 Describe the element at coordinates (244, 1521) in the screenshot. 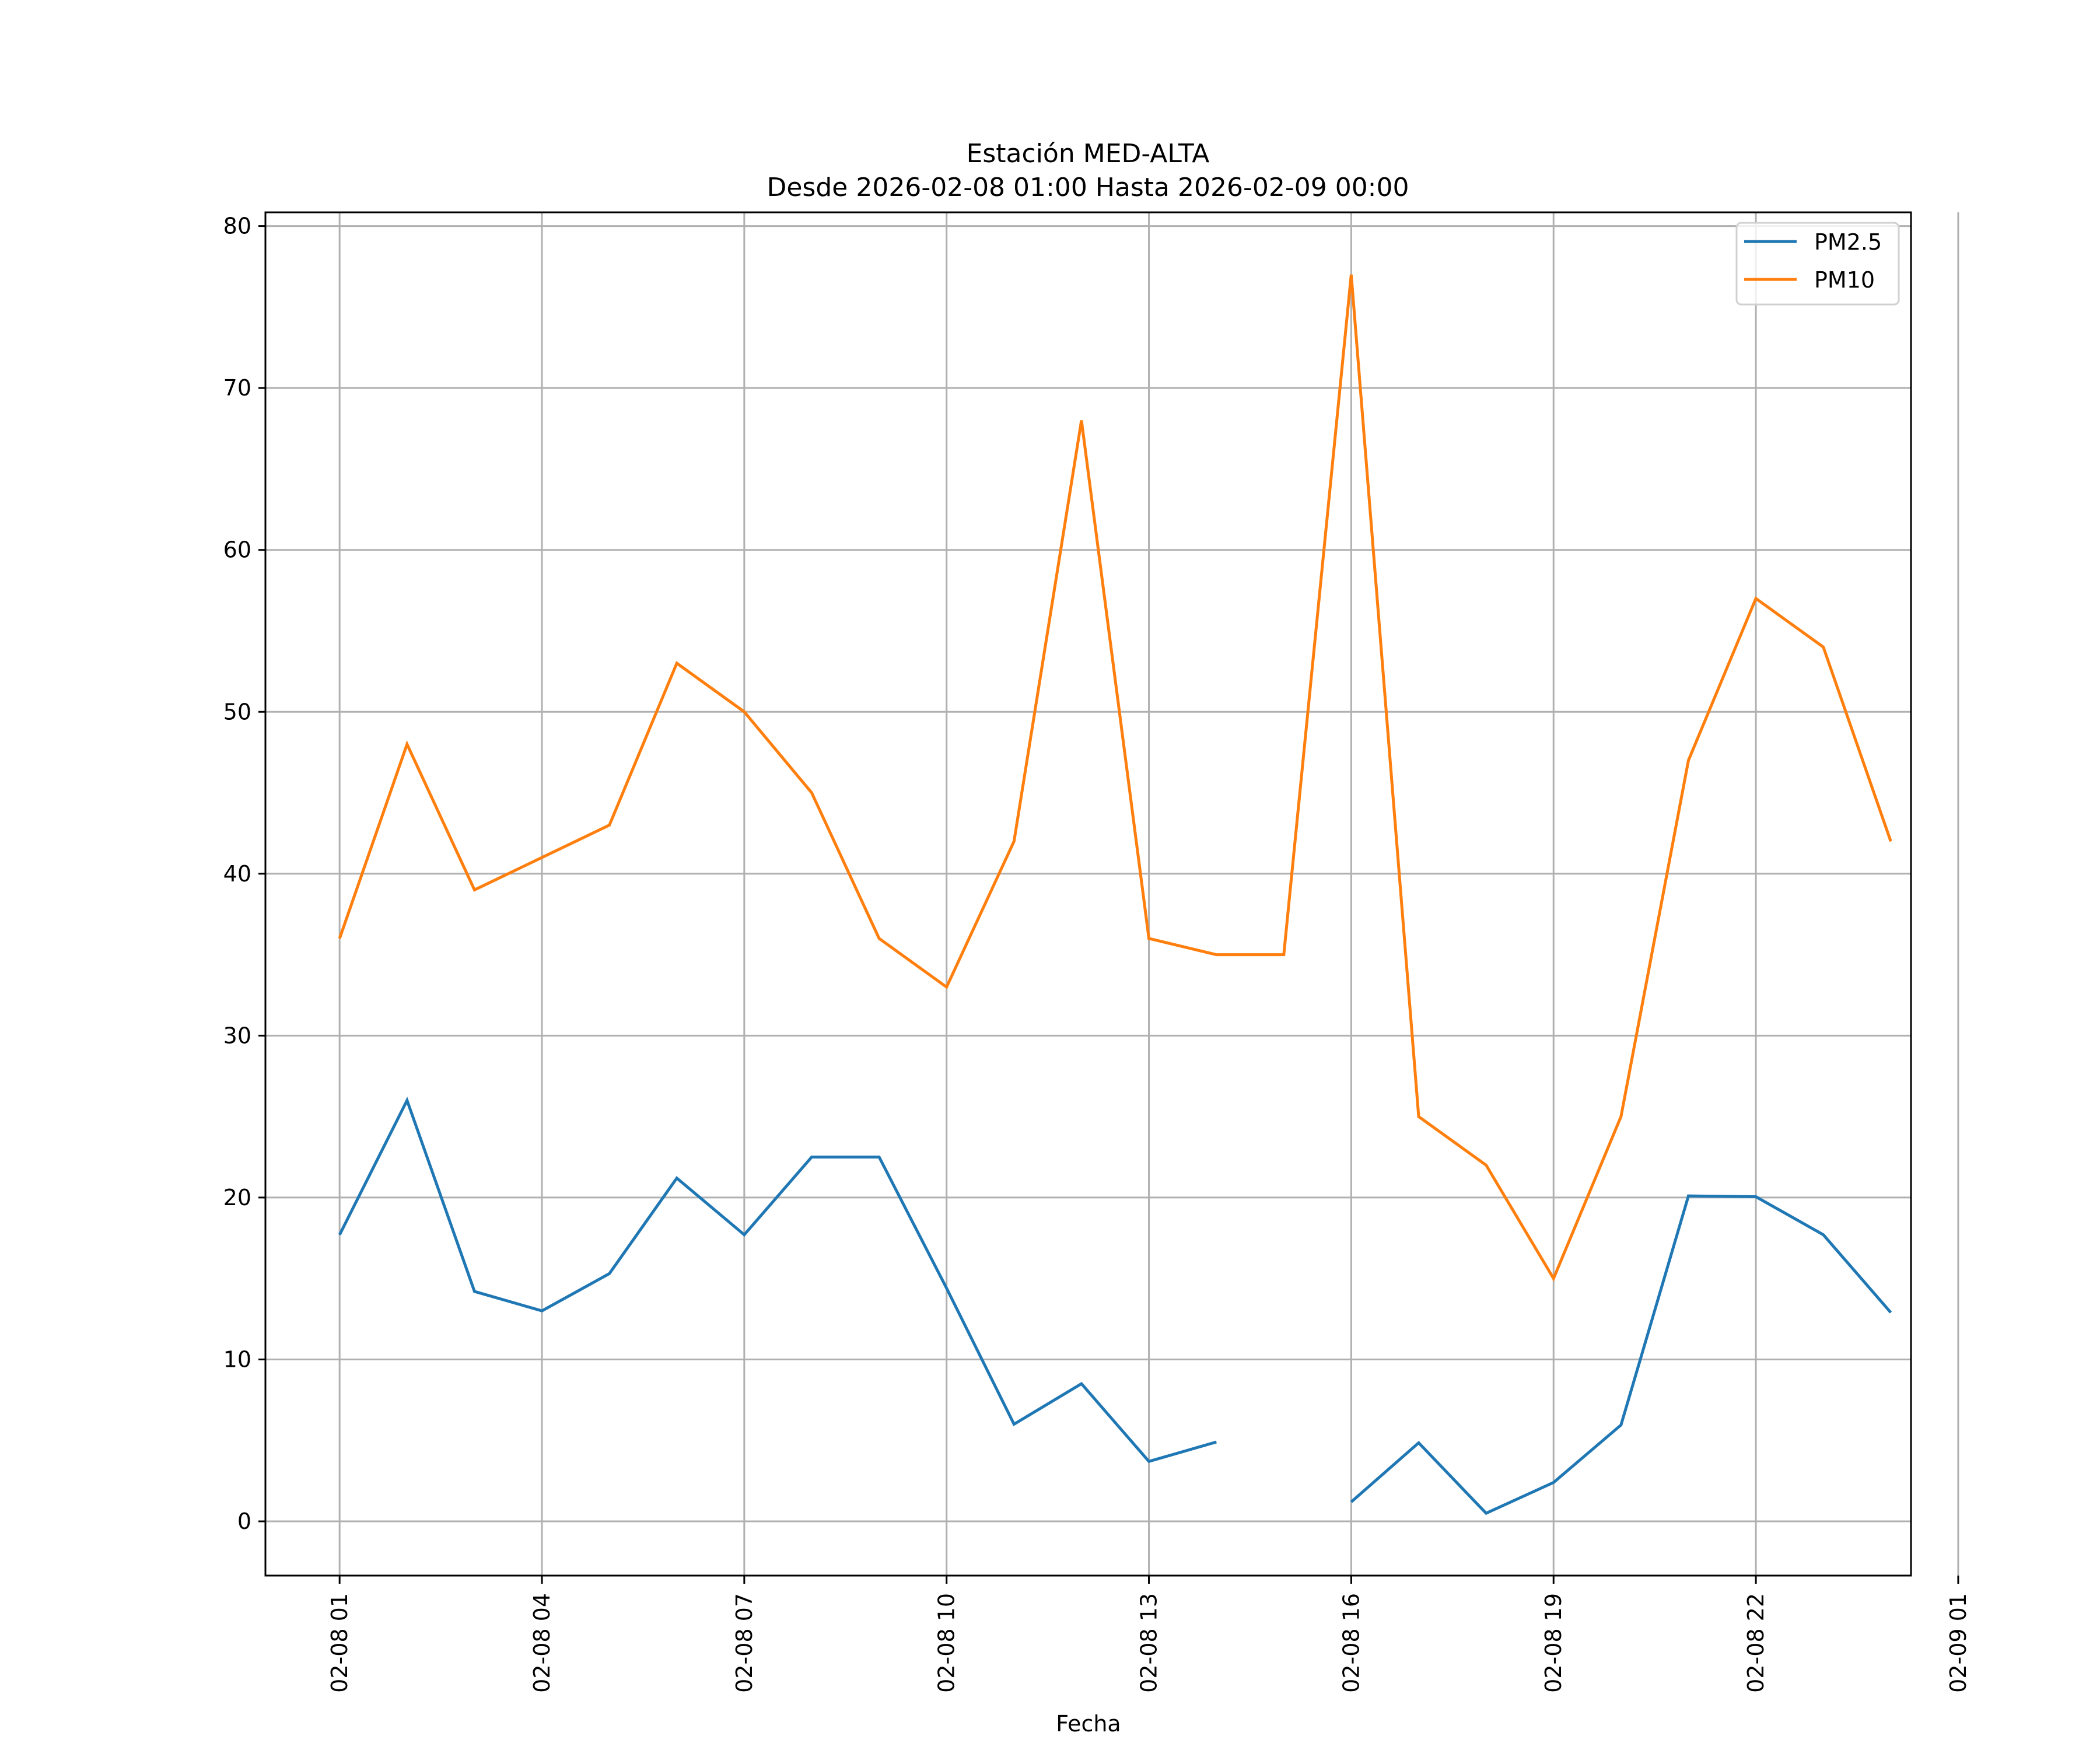

I see `y-tick-label: 0` at that location.